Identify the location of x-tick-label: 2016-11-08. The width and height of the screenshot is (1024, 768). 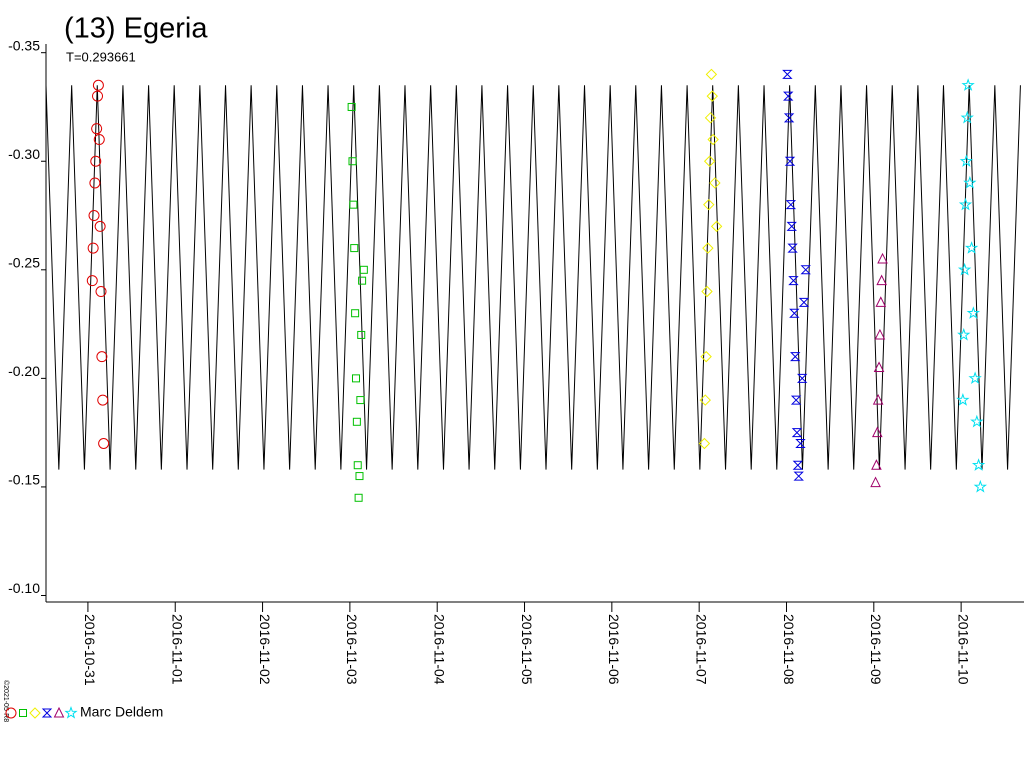
(789, 649).